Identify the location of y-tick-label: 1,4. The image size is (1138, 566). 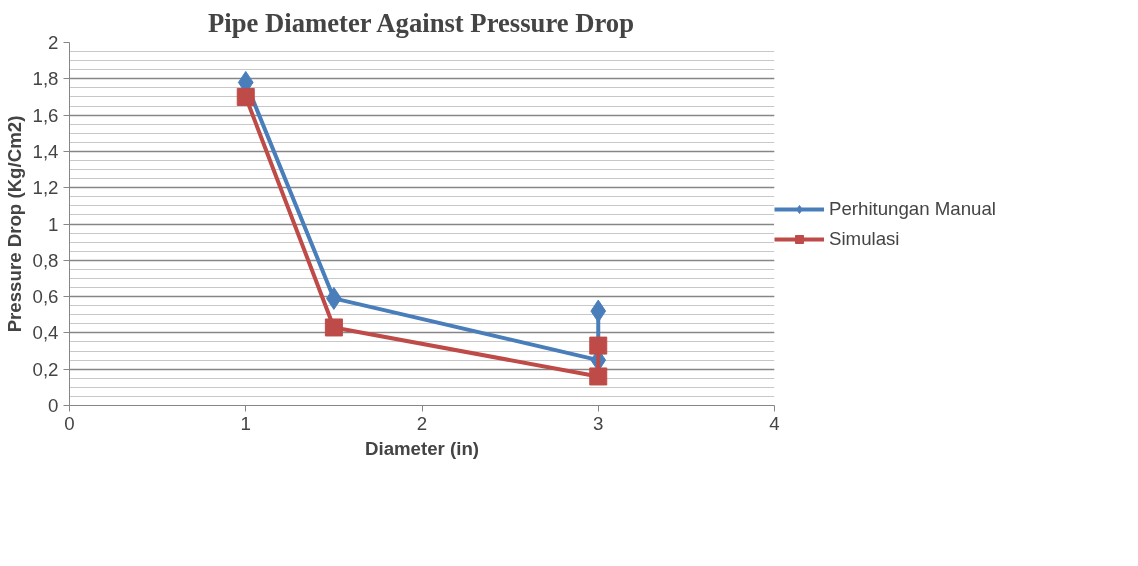
(45, 151).